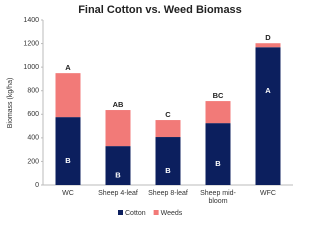 Image resolution: width=320 pixels, height=240 pixels. I want to click on group-letter: C, so click(168, 114).